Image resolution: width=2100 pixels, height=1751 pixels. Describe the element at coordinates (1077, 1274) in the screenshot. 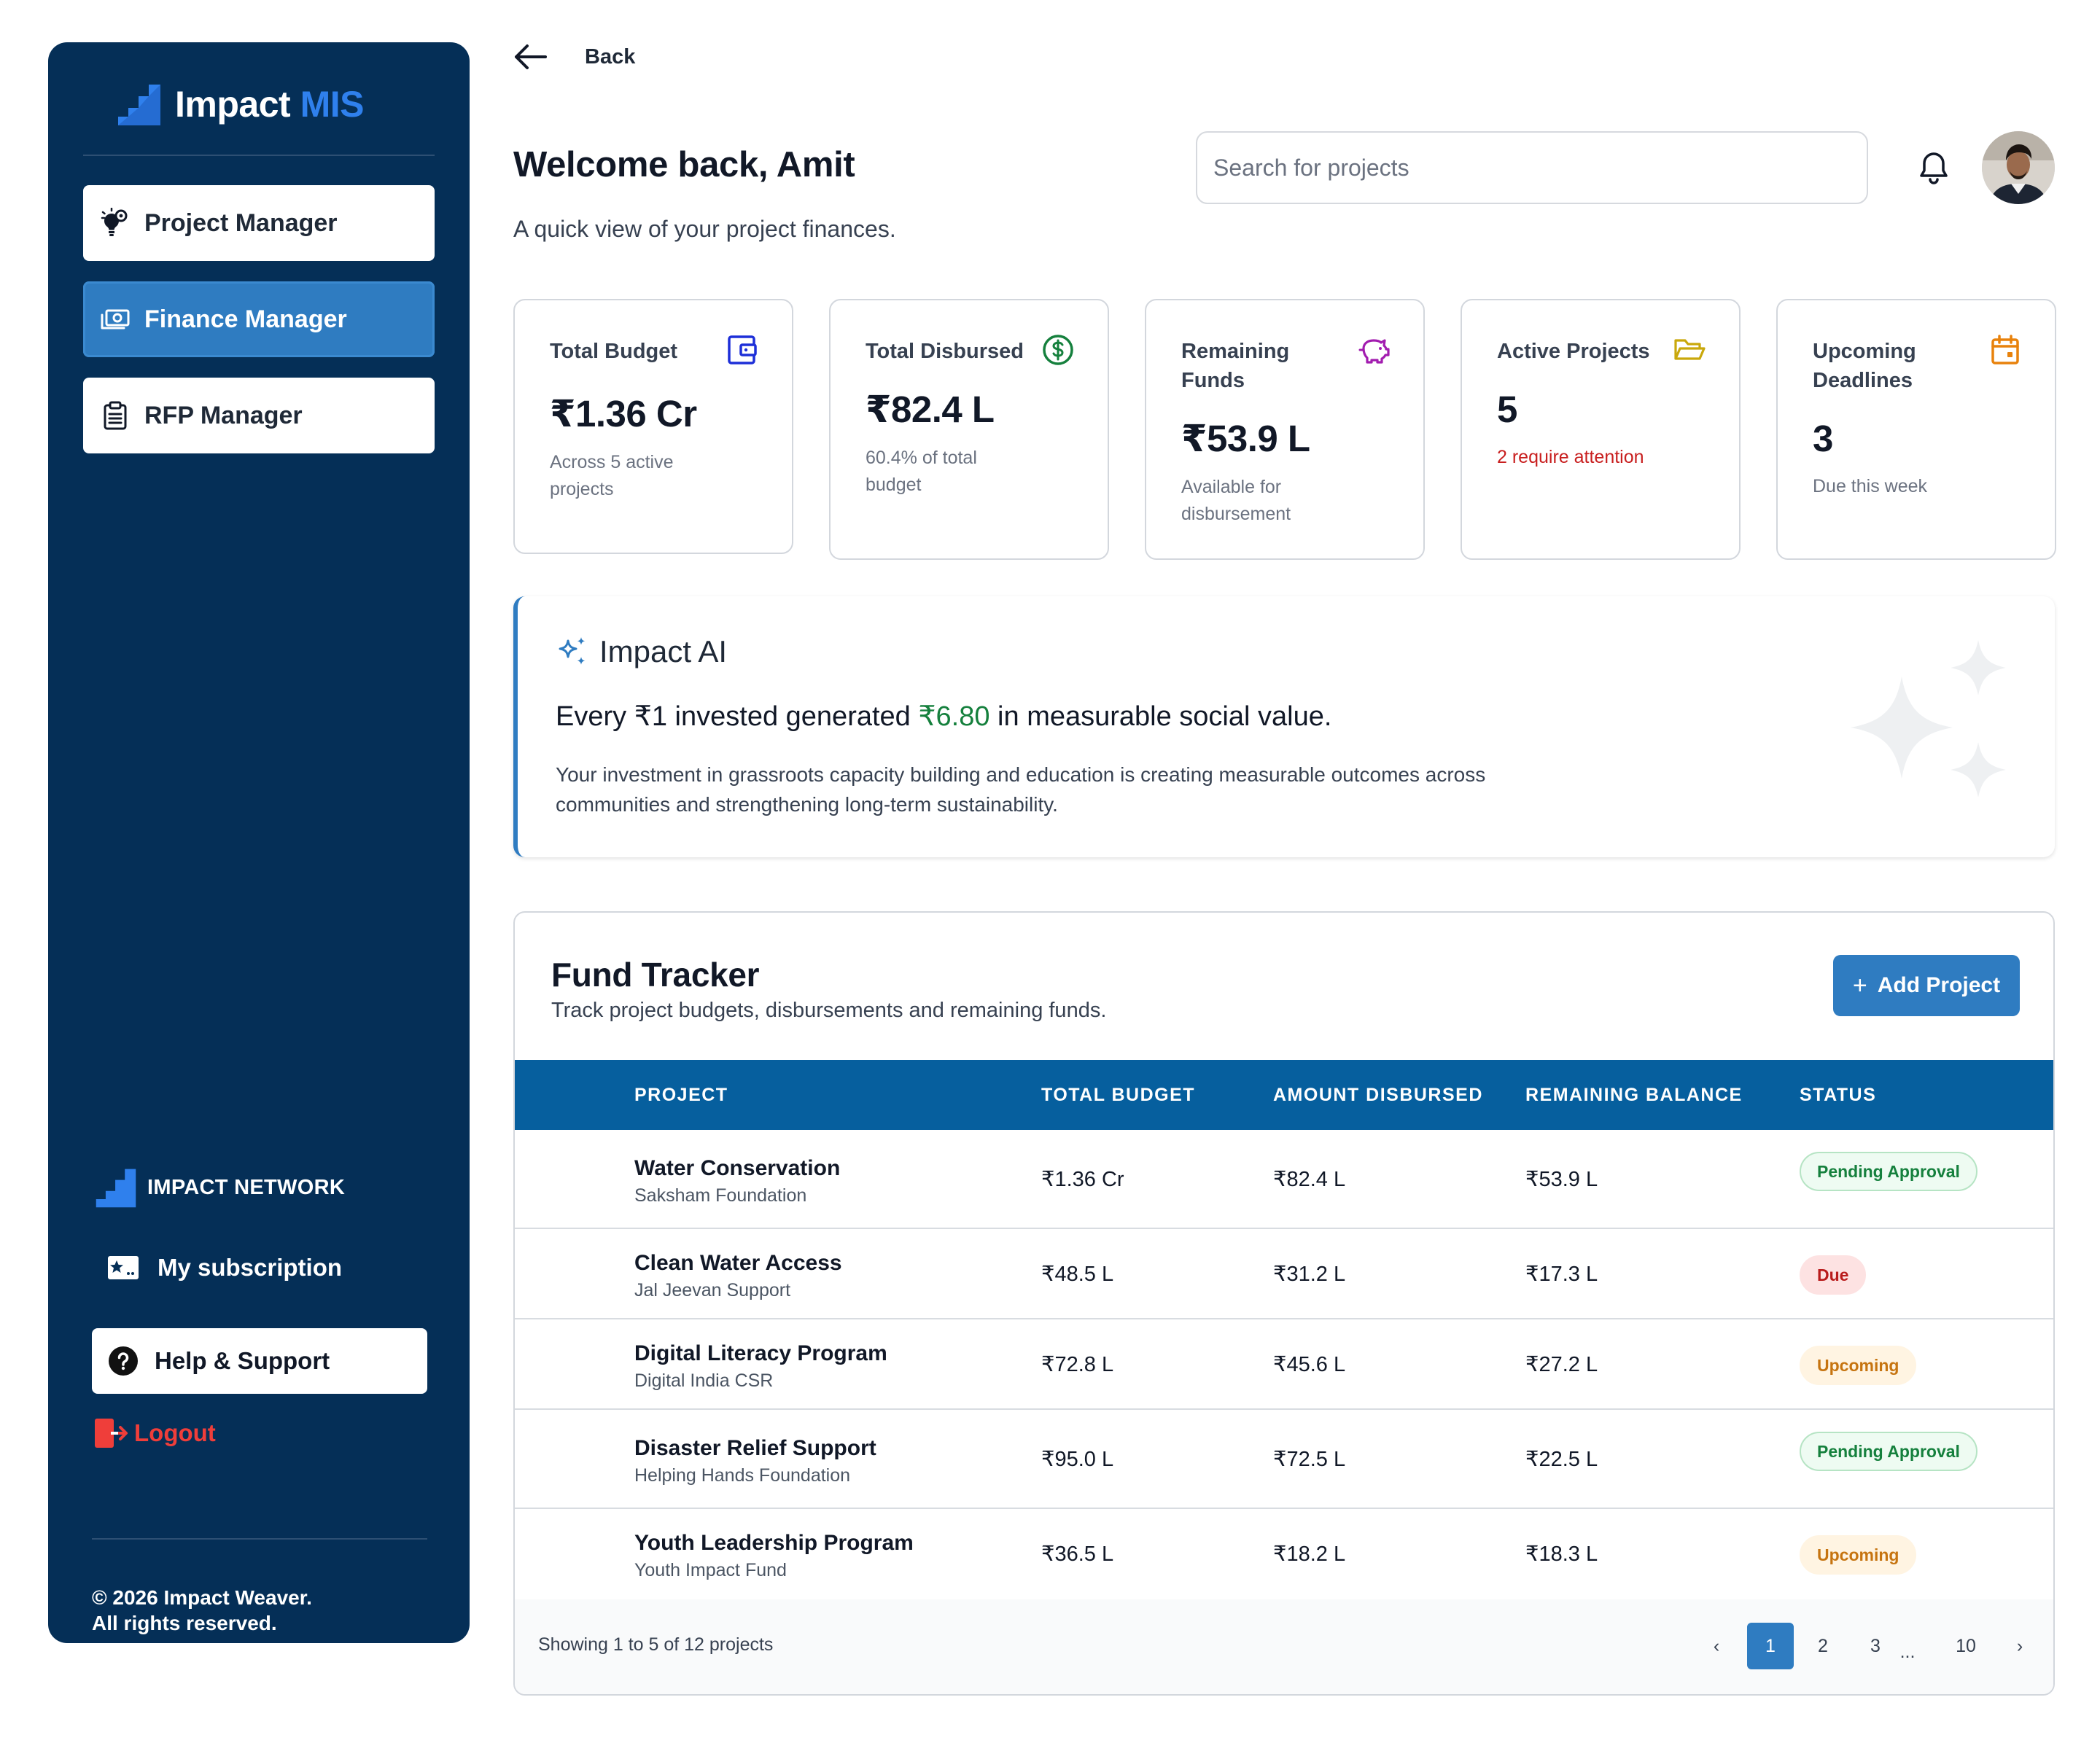

I see `total-budget-cell: ₹48.5 L` at that location.